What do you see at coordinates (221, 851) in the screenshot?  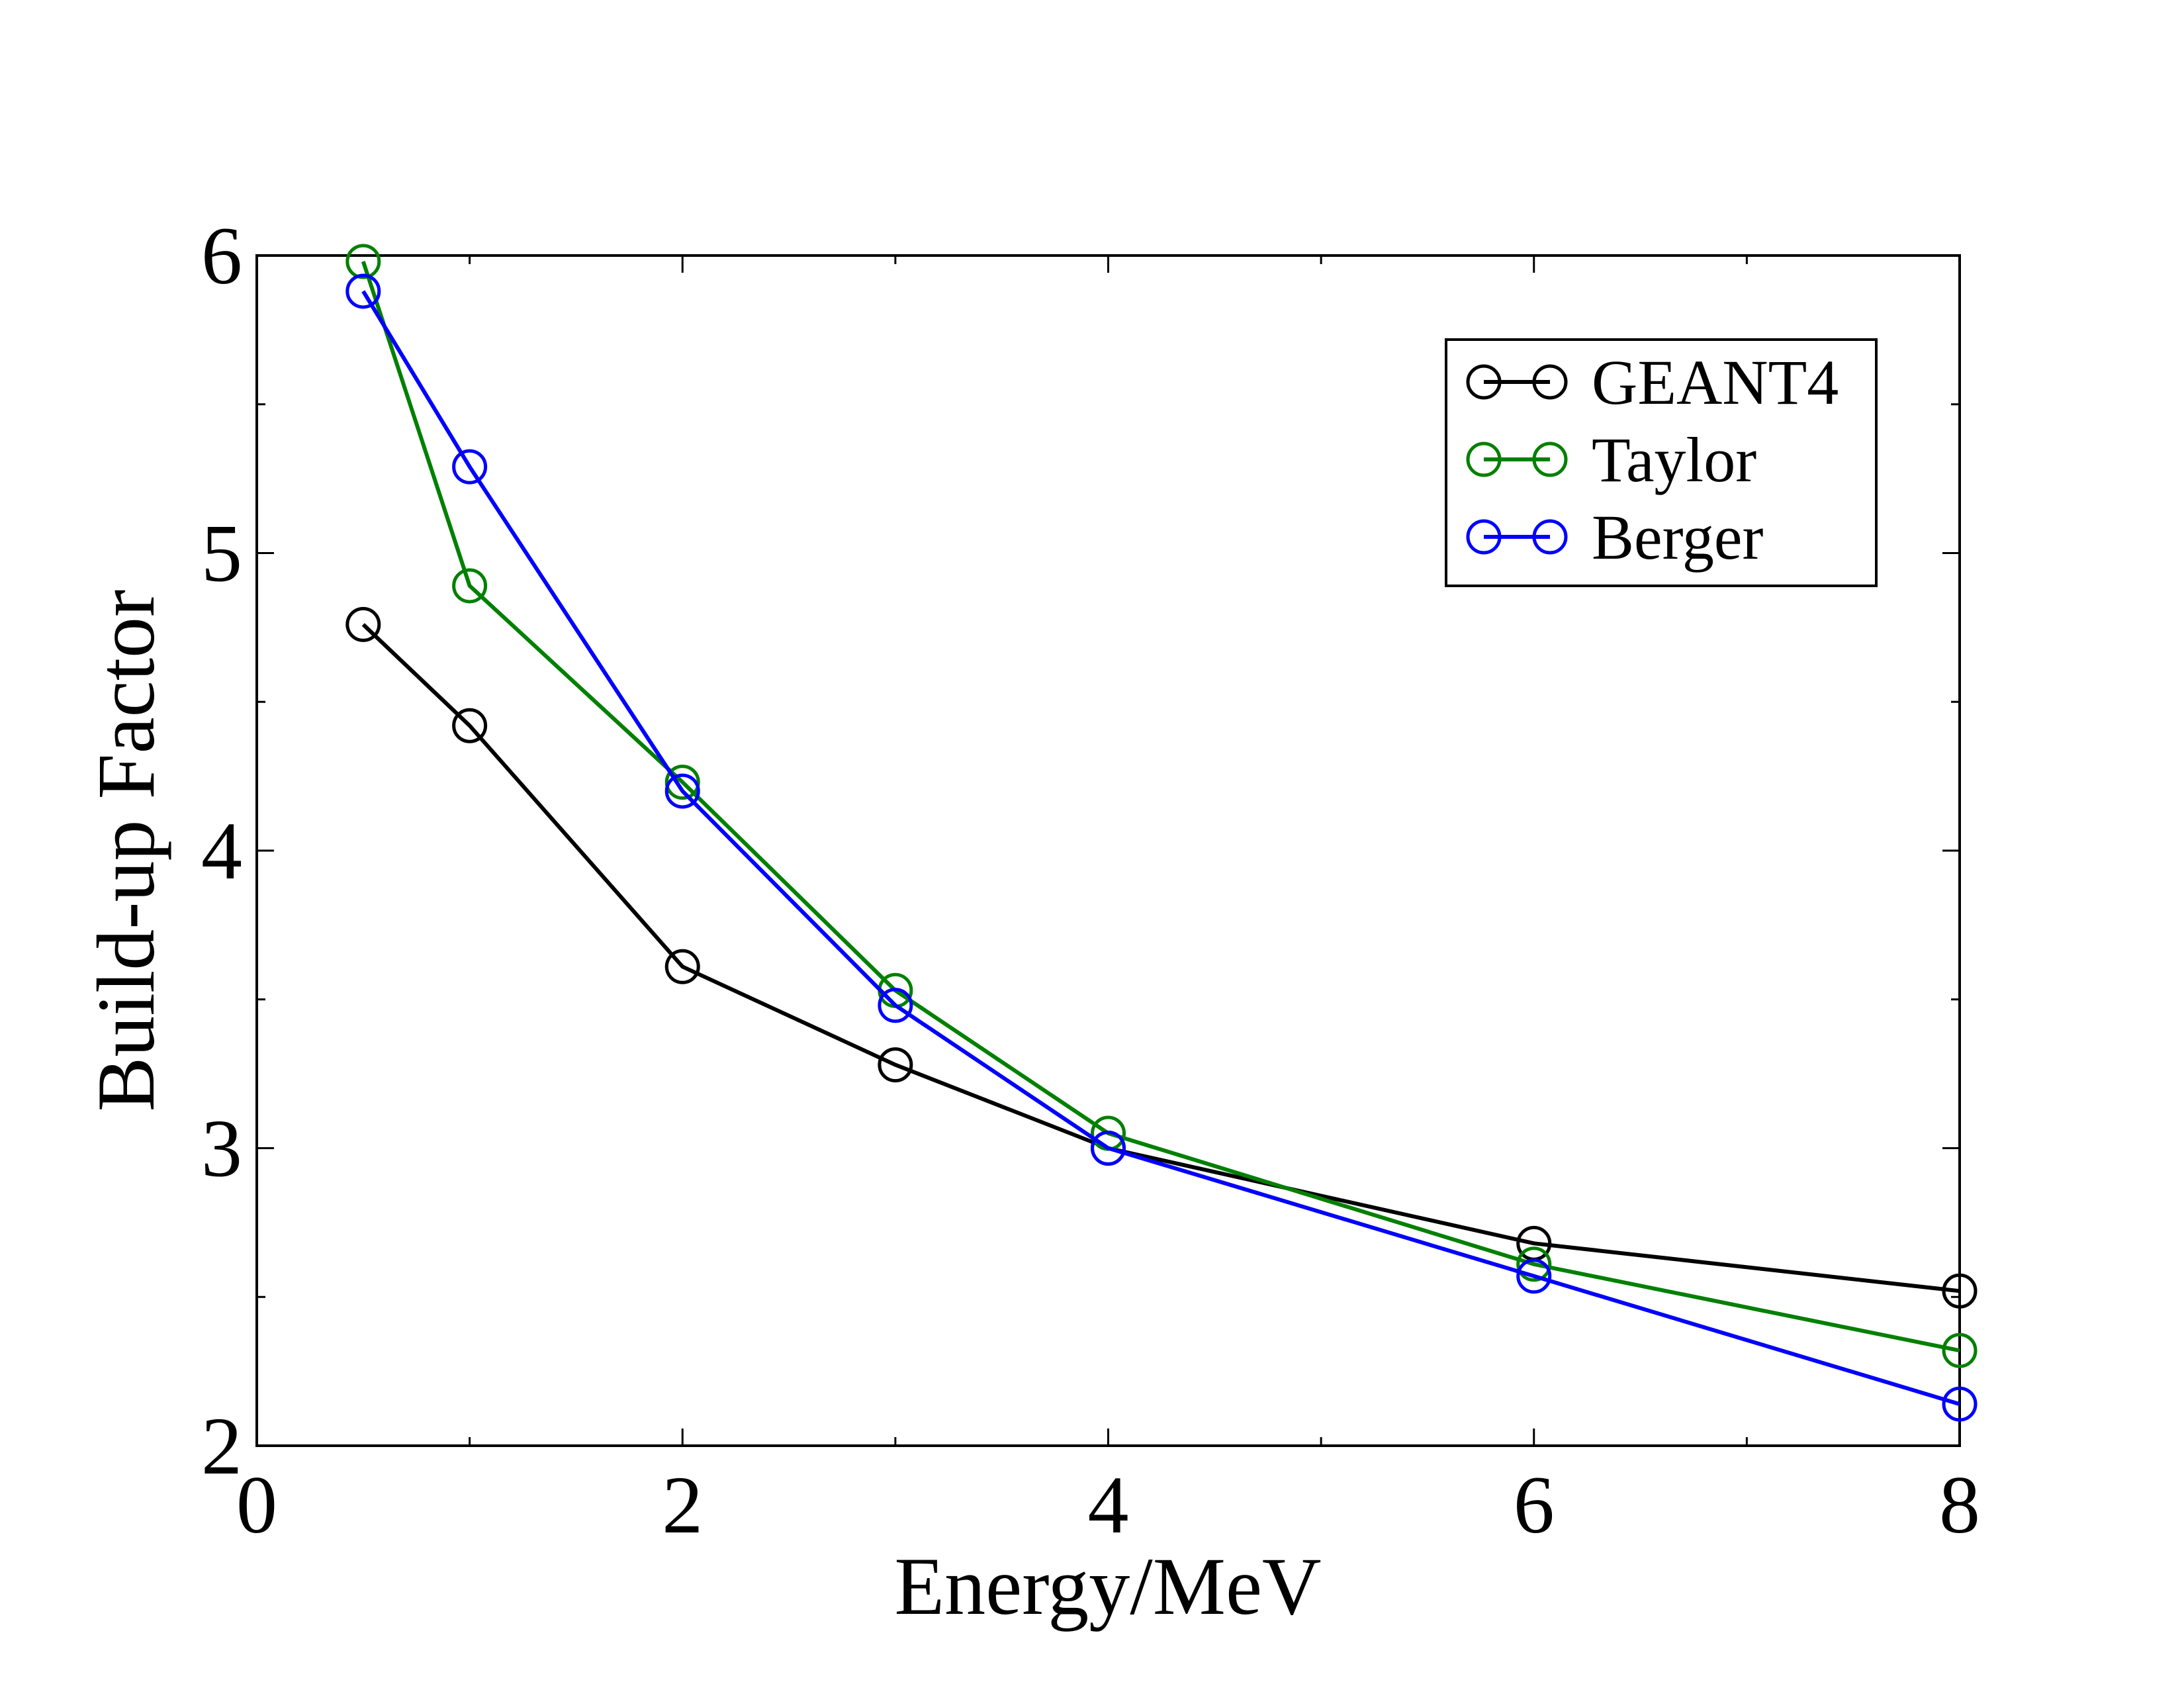 I see `y-tick-label: 4` at bounding box center [221, 851].